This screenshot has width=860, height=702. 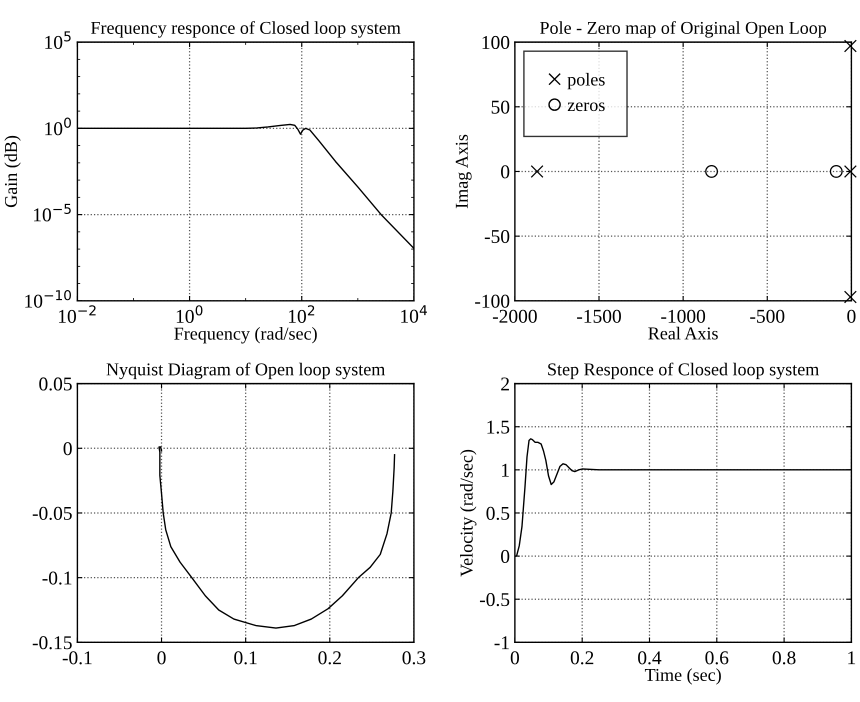 I want to click on y-tick-label: 10$^{−10}$, so click(x=48, y=299).